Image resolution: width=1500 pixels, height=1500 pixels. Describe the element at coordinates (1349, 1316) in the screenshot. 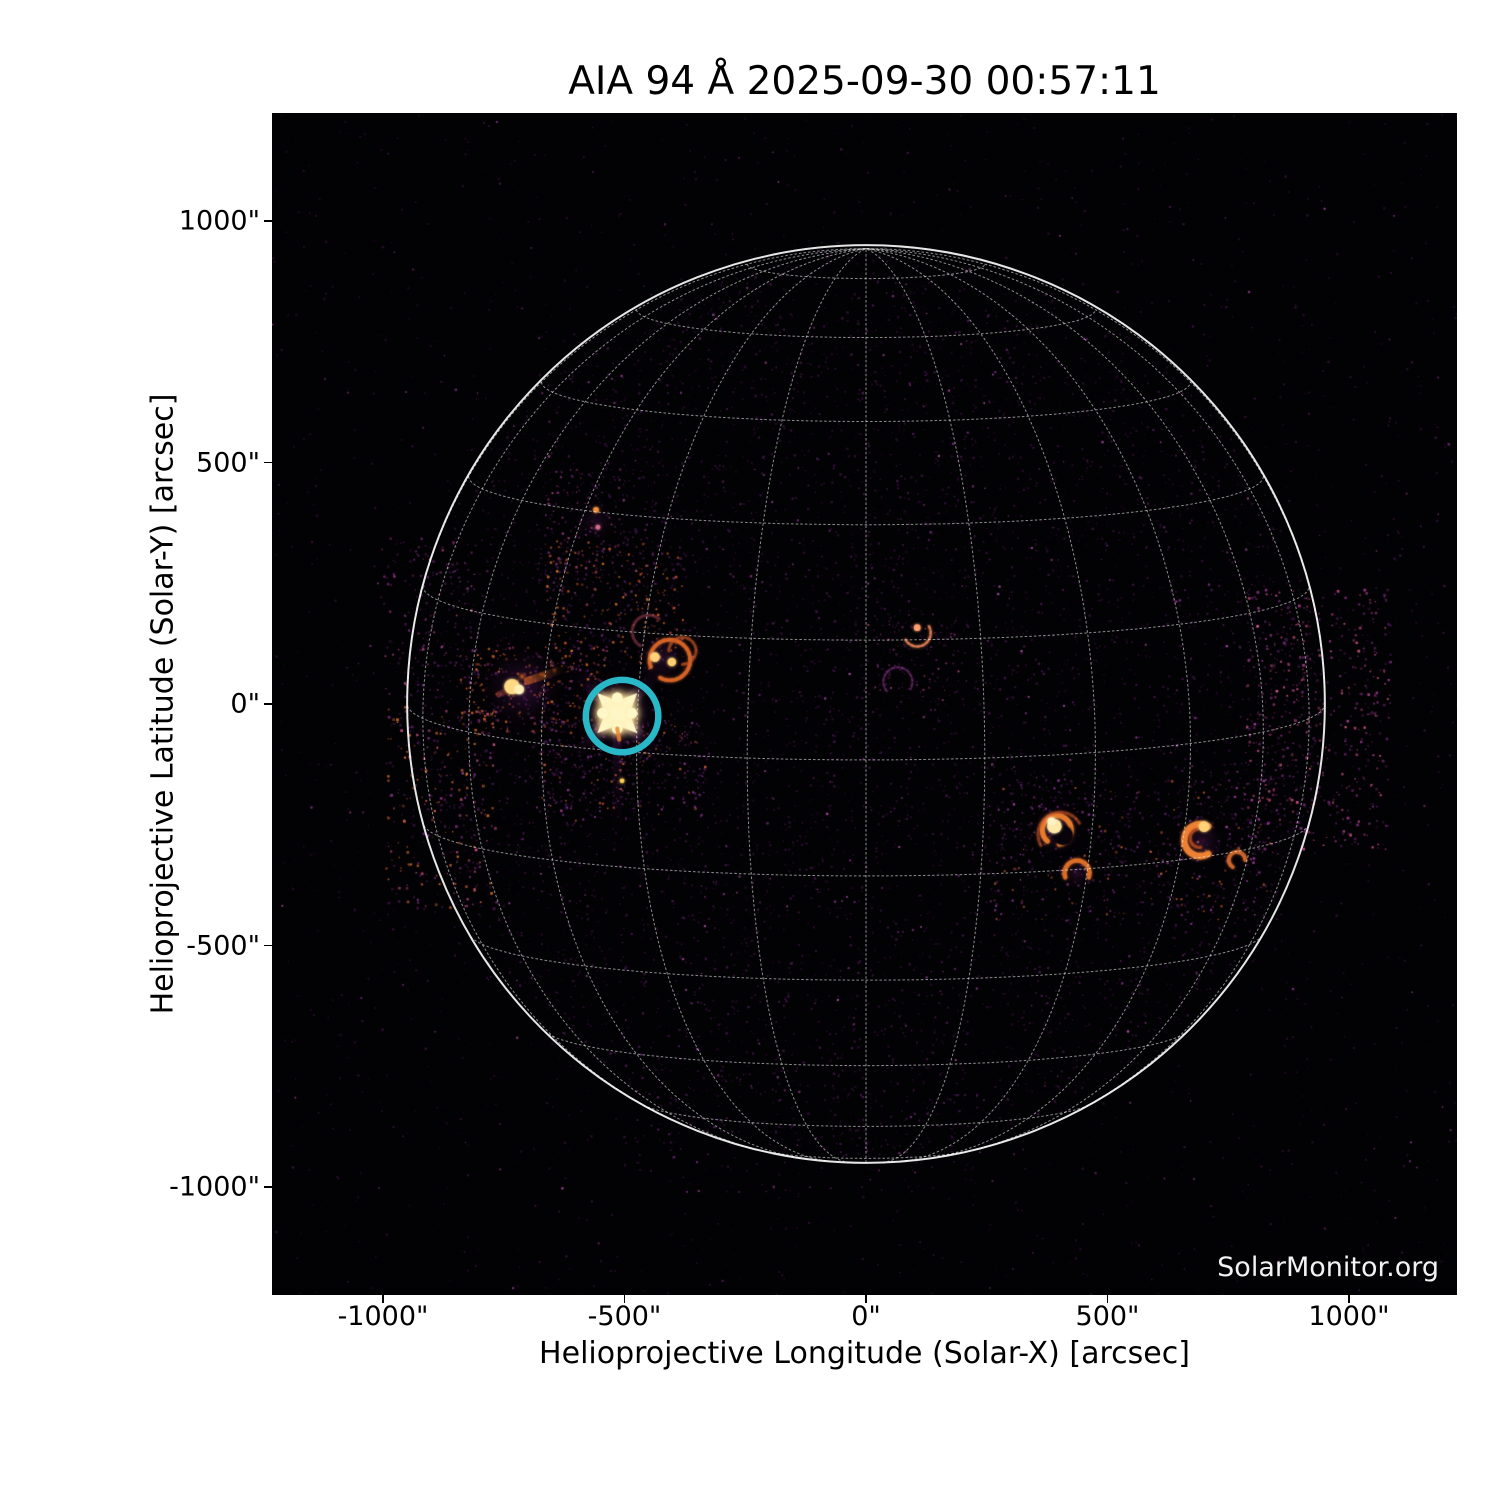

I see `x-tick-label: 1000"` at that location.